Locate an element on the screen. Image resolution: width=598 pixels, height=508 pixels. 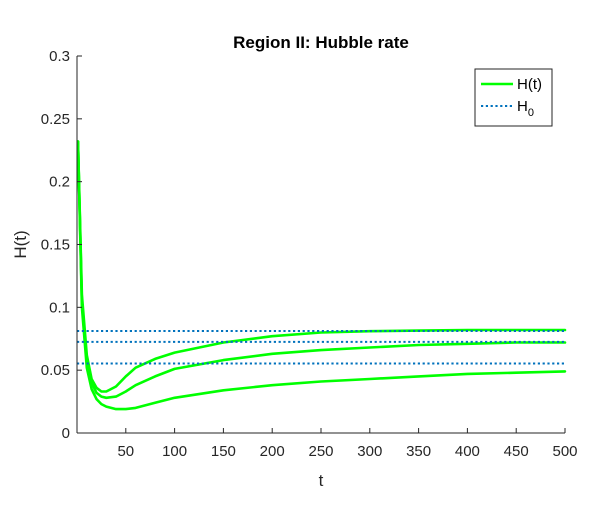
y-tick-label: 0.25 is located at coordinates (55, 119).